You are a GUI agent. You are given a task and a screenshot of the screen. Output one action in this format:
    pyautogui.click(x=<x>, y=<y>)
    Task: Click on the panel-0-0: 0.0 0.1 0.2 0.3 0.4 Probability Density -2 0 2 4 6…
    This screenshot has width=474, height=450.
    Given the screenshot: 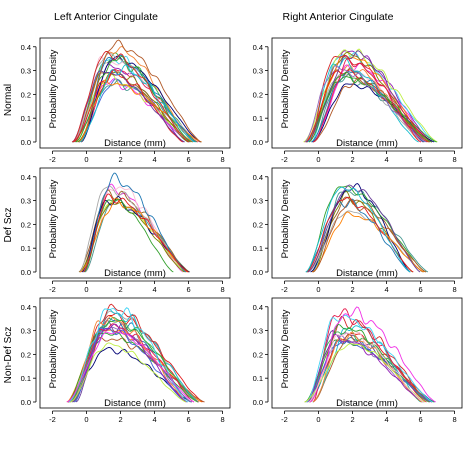 What is the action you would take?
    pyautogui.click(x=126, y=100)
    